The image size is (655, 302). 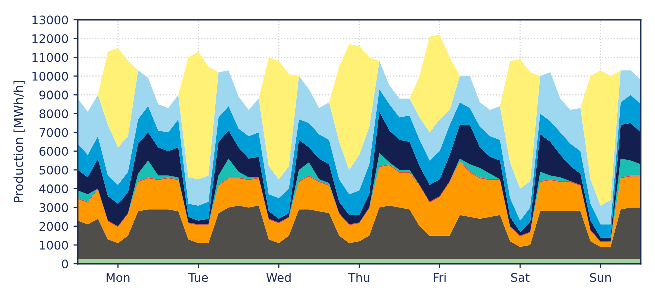 I want to click on x-tick-label: Sat, so click(x=520, y=277).